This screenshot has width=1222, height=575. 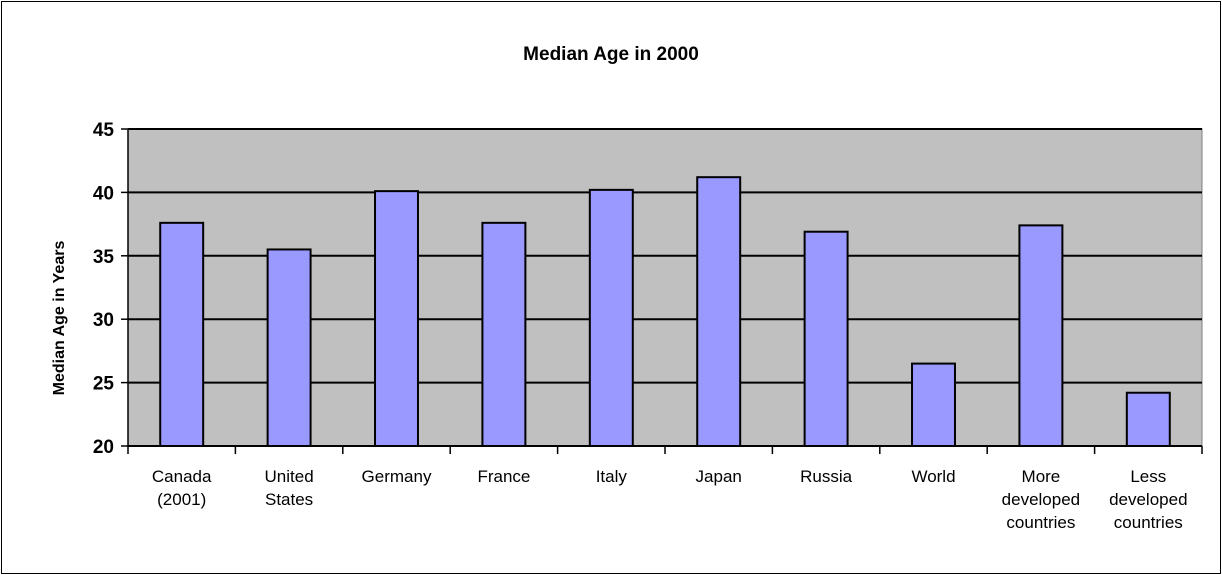 I want to click on y-tick-label: 25, so click(x=104, y=384).